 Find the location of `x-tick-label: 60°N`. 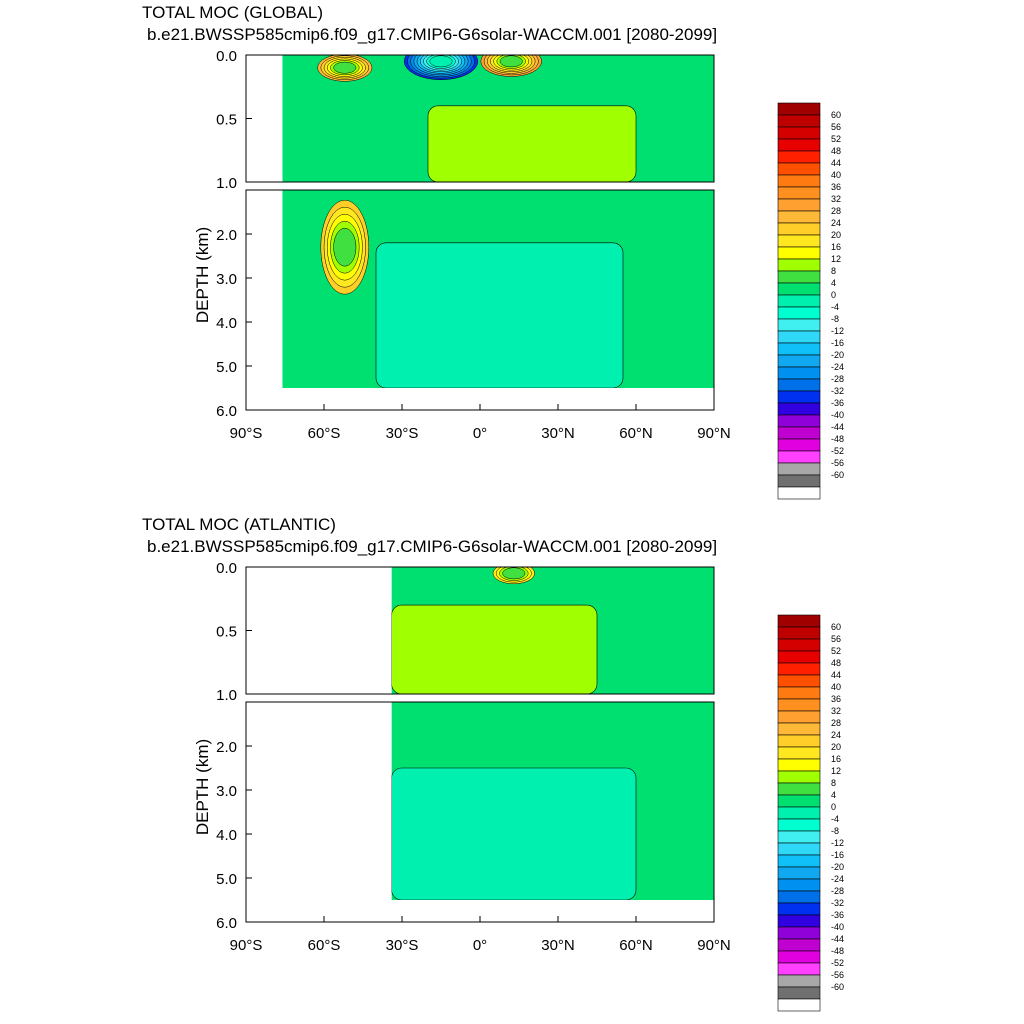

x-tick-label: 60°N is located at coordinates (636, 945).